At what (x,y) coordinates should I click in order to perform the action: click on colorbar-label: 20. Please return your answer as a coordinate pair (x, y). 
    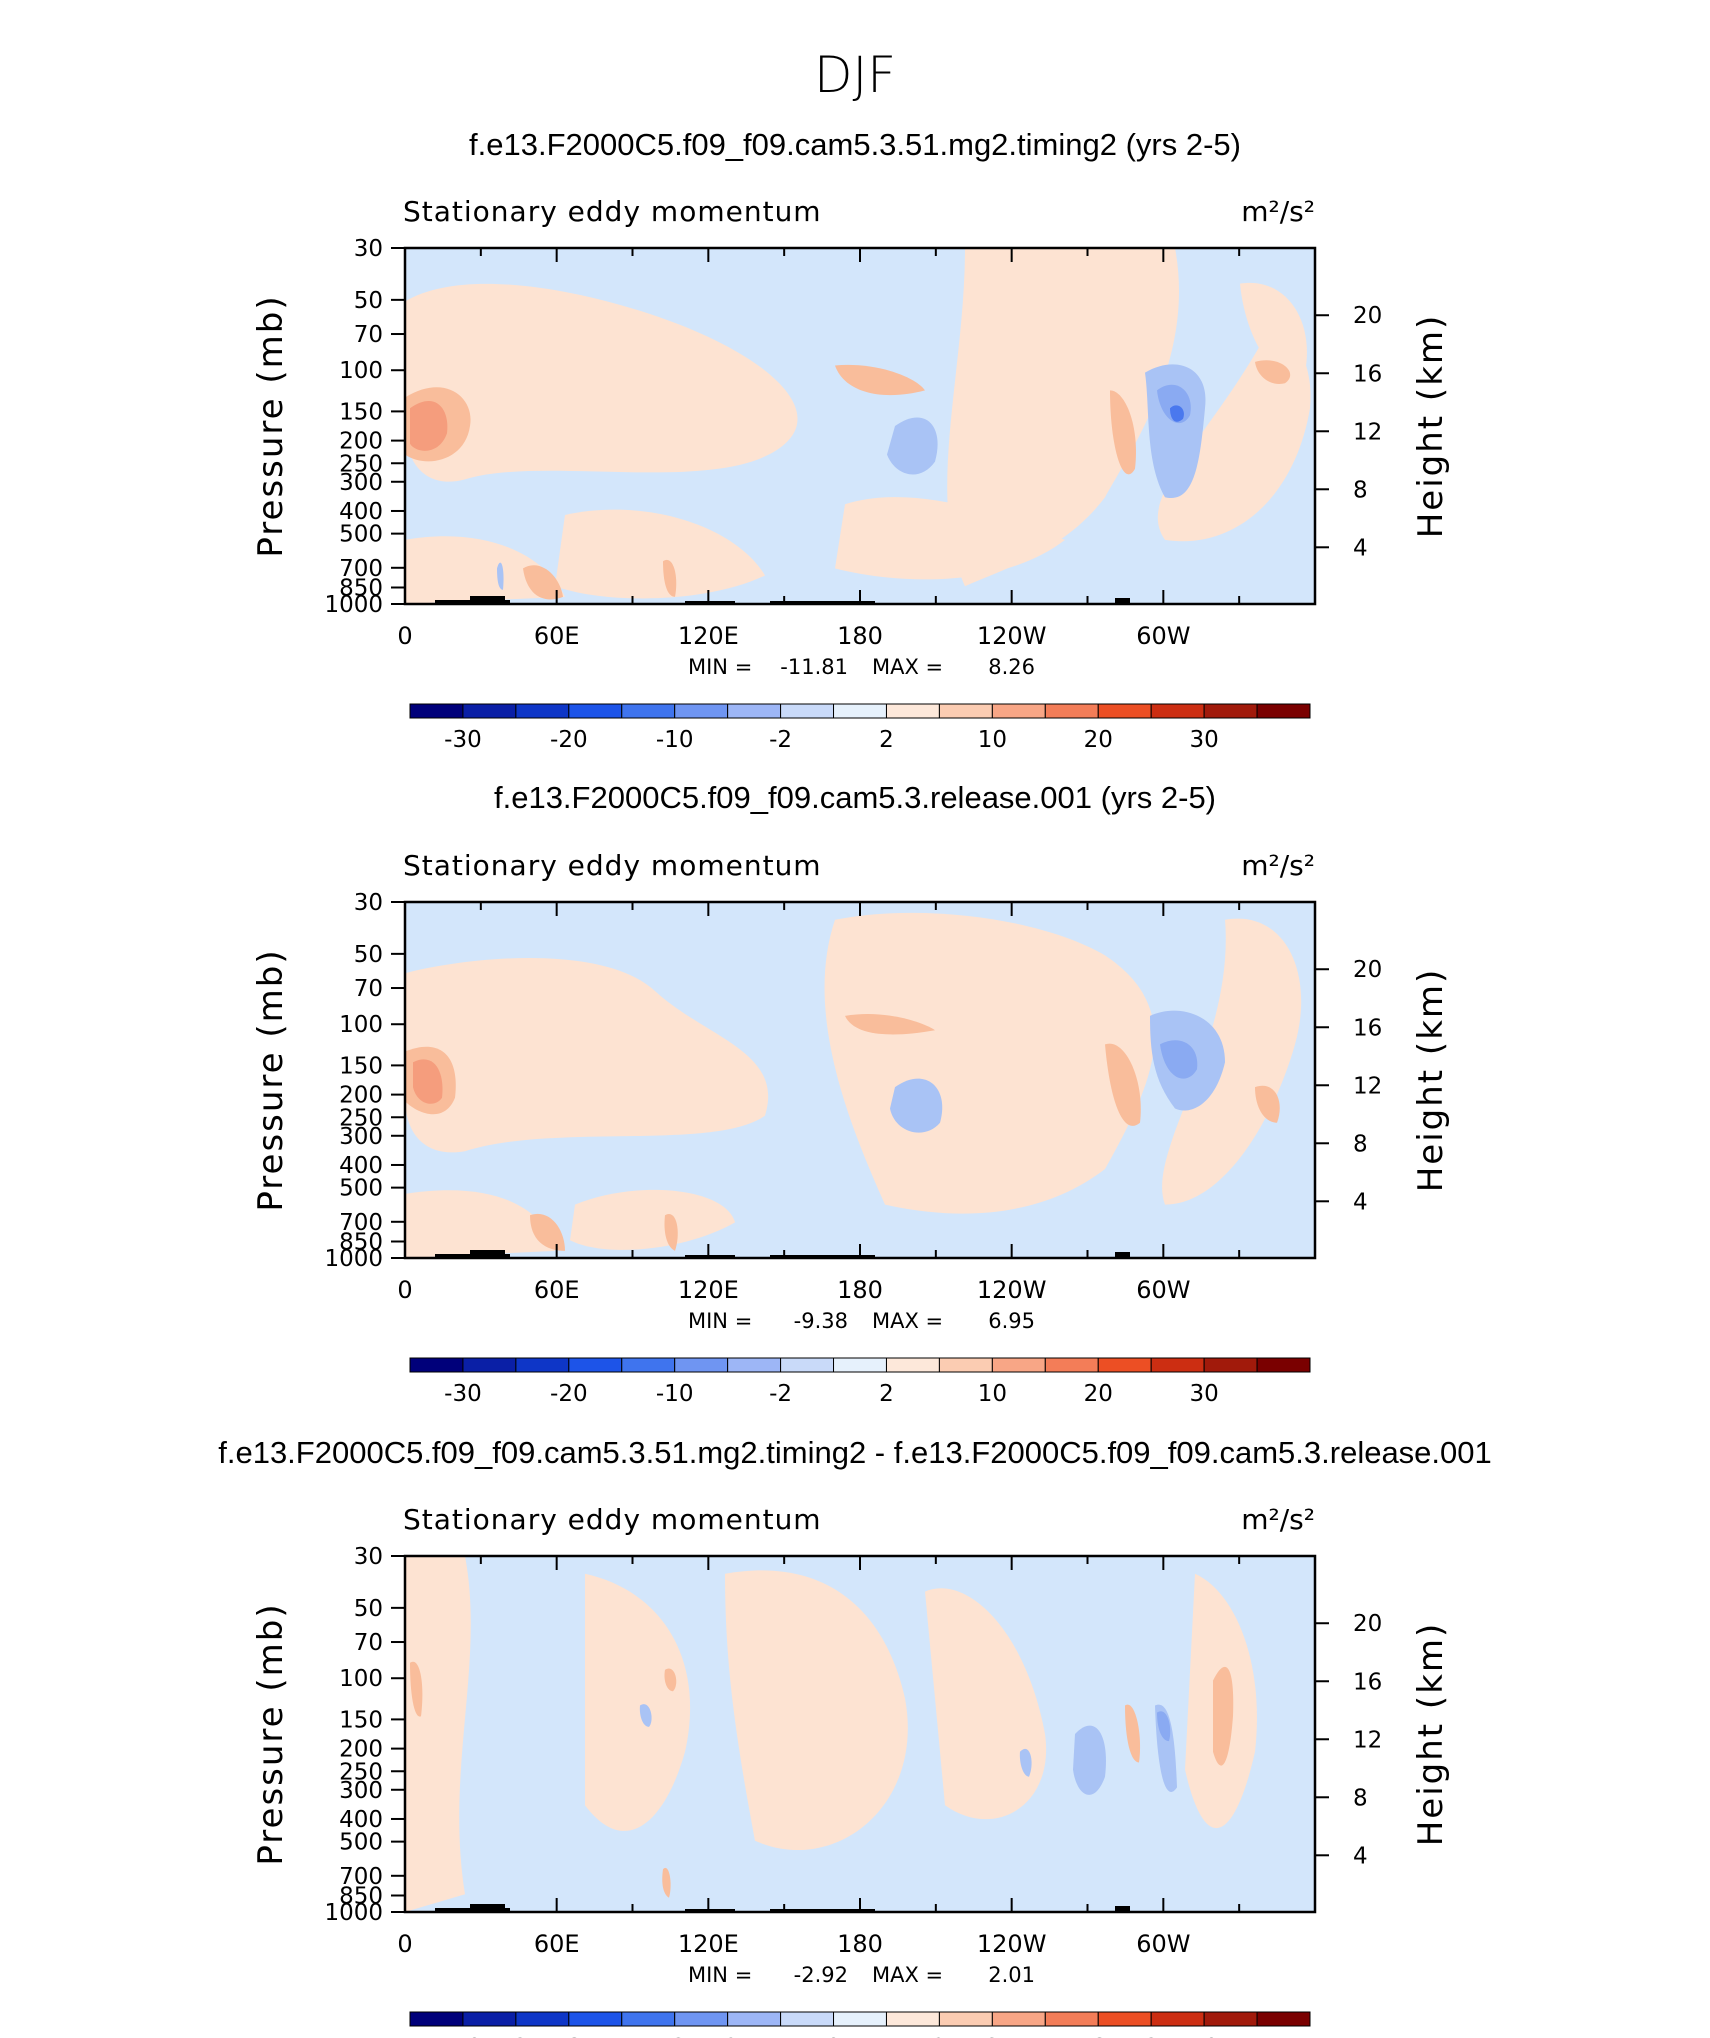
    Looking at the image, I should click on (1098, 740).